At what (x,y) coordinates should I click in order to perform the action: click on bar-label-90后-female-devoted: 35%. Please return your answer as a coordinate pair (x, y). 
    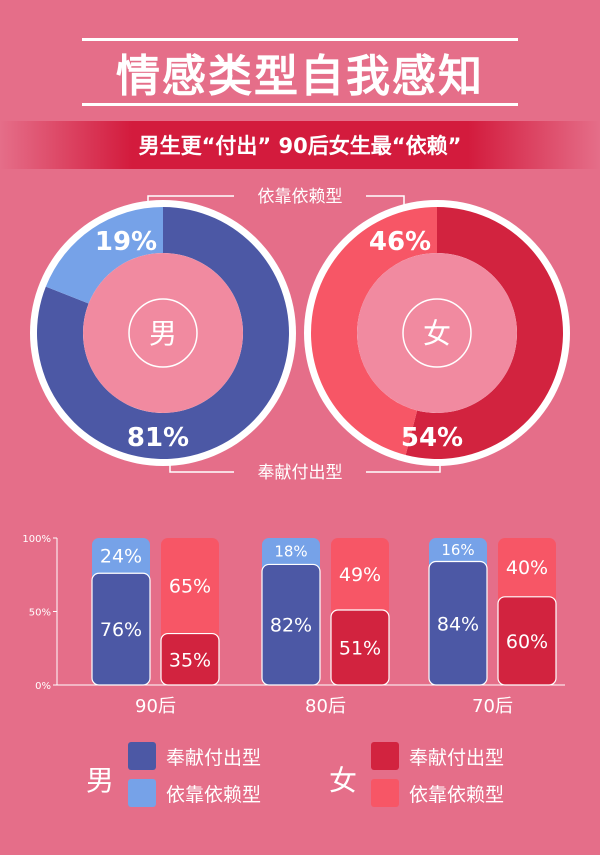
    Looking at the image, I should click on (190, 660).